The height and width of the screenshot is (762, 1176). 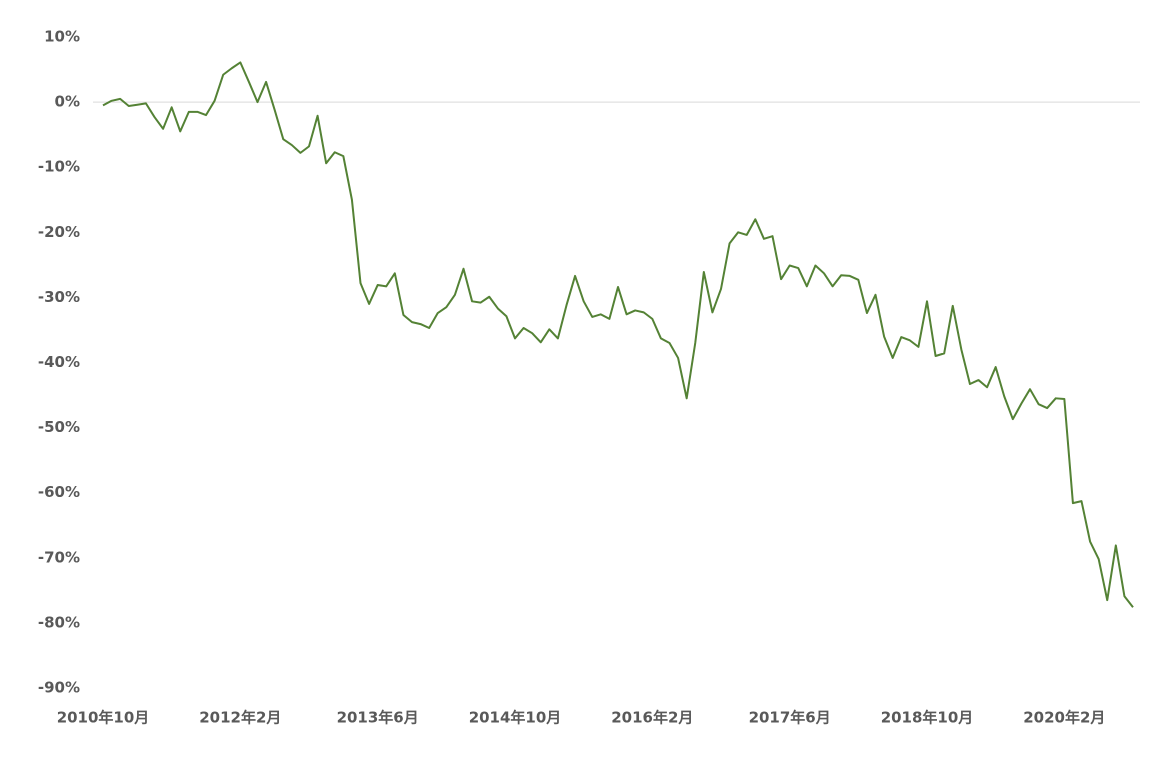 I want to click on x-tick-label: 2010年10月, so click(x=103, y=718).